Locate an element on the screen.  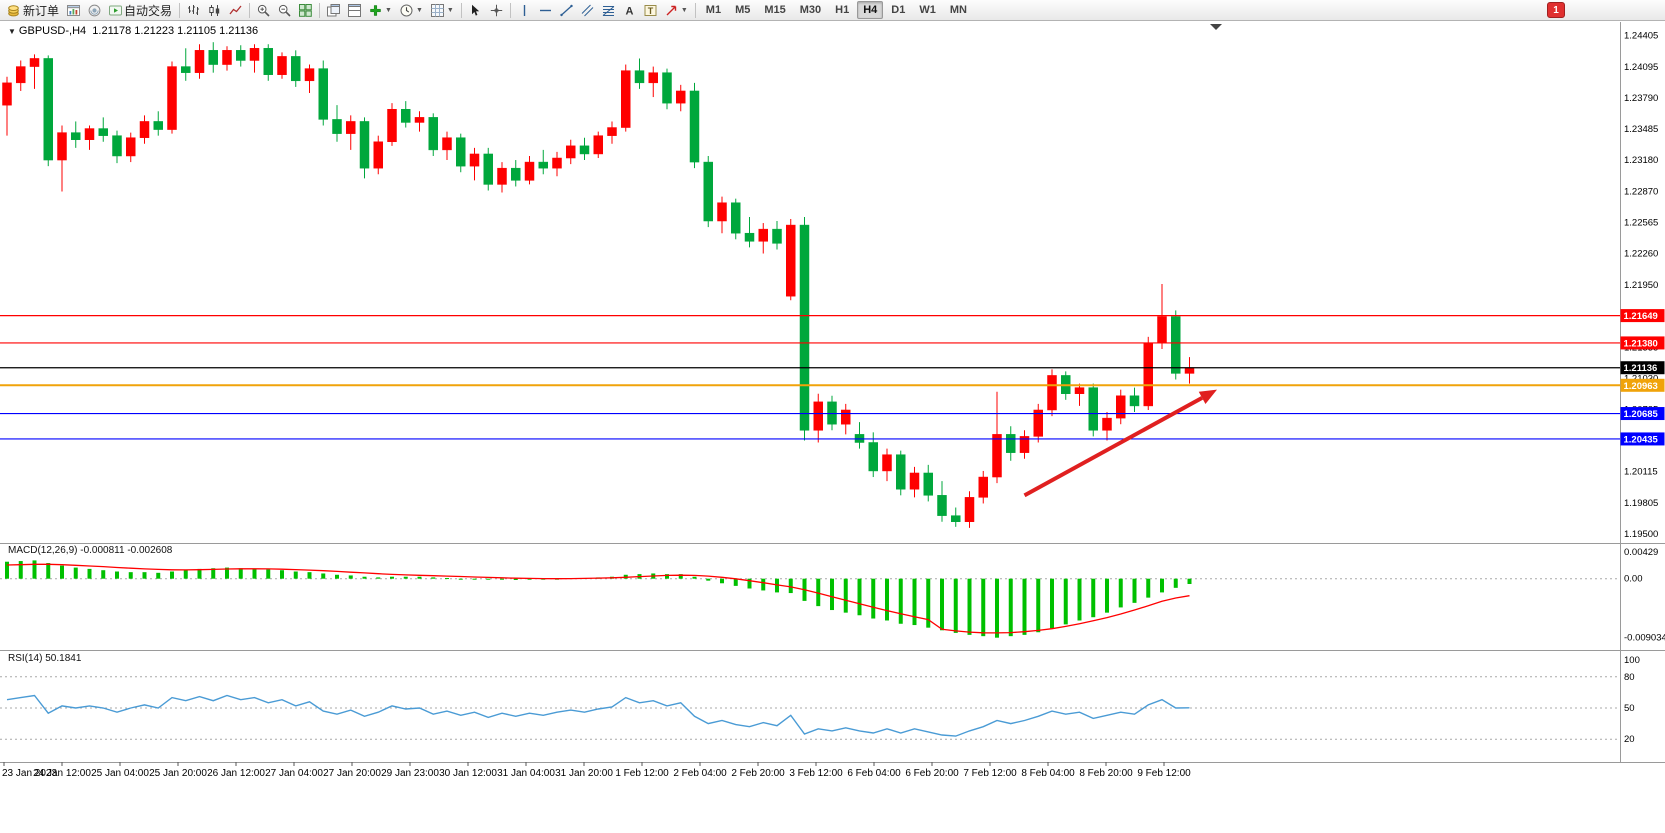
svg-text: 1.20963 is located at coordinates (1641, 386).